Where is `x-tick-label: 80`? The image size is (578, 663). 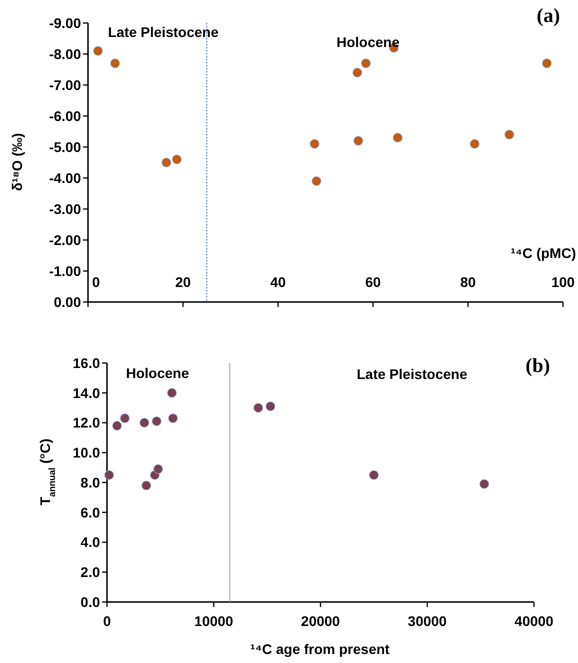
x-tick-label: 80 is located at coordinates (468, 282).